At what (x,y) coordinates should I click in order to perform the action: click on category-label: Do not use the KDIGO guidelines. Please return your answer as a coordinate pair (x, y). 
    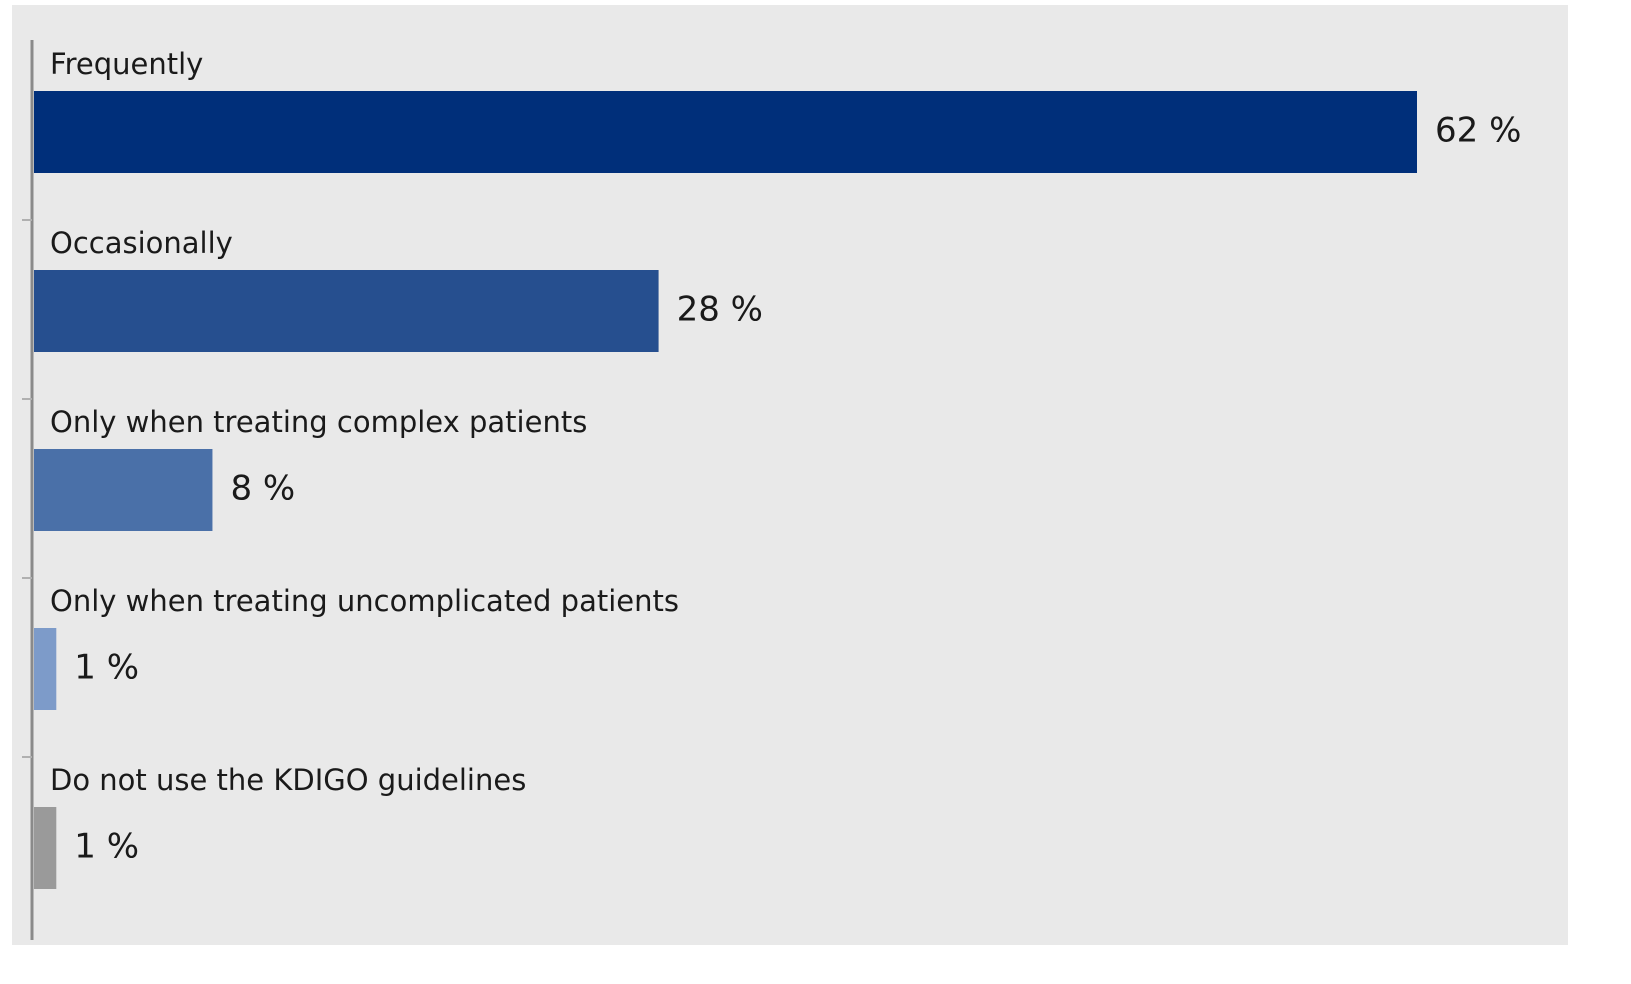
    Looking at the image, I should click on (288, 780).